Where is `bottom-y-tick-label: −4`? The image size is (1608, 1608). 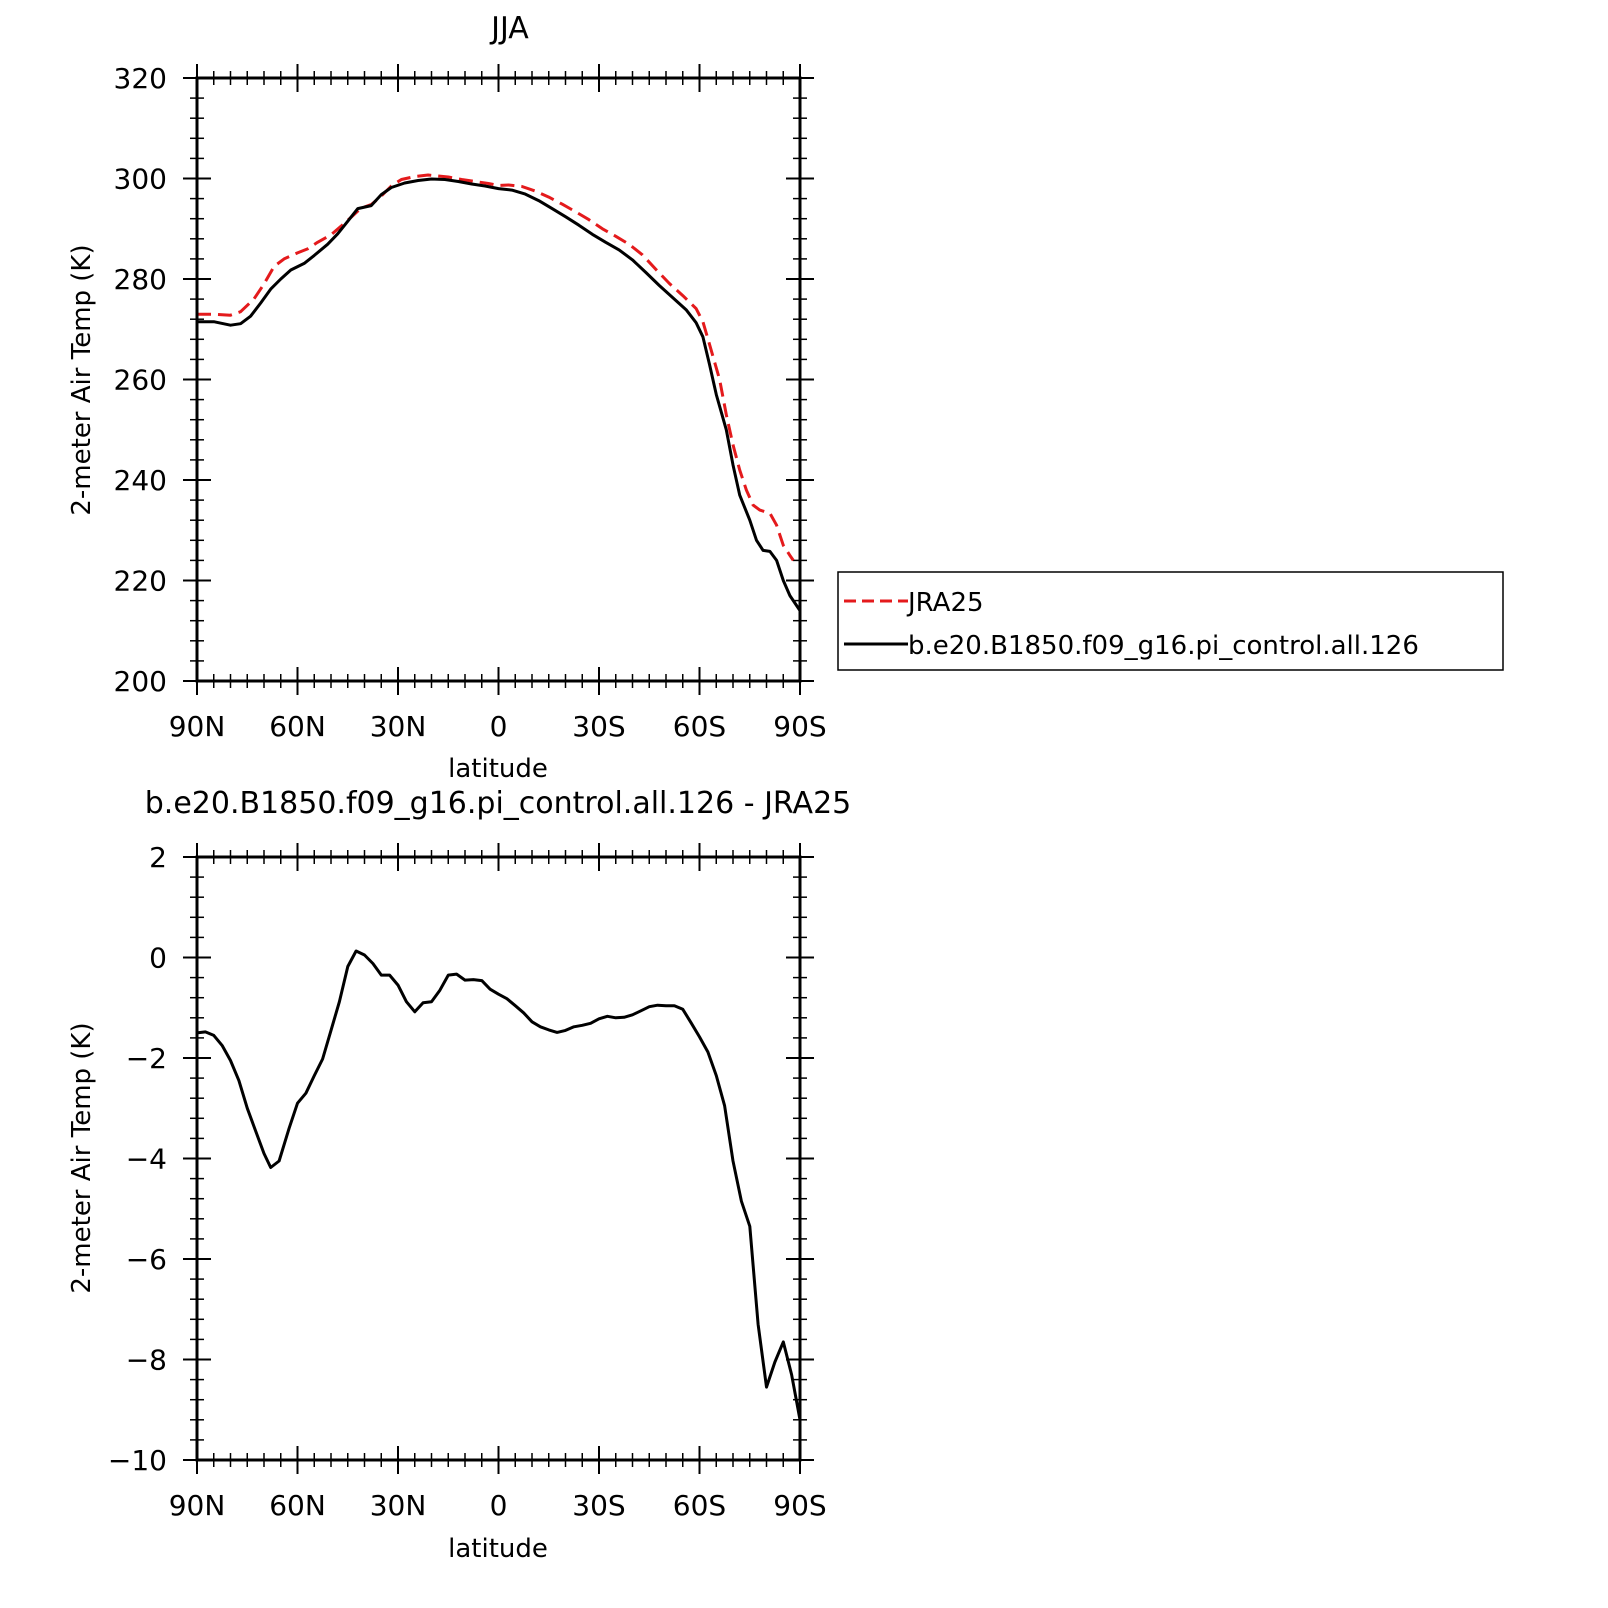
bottom-y-tick-label: −4 is located at coordinates (146, 1159).